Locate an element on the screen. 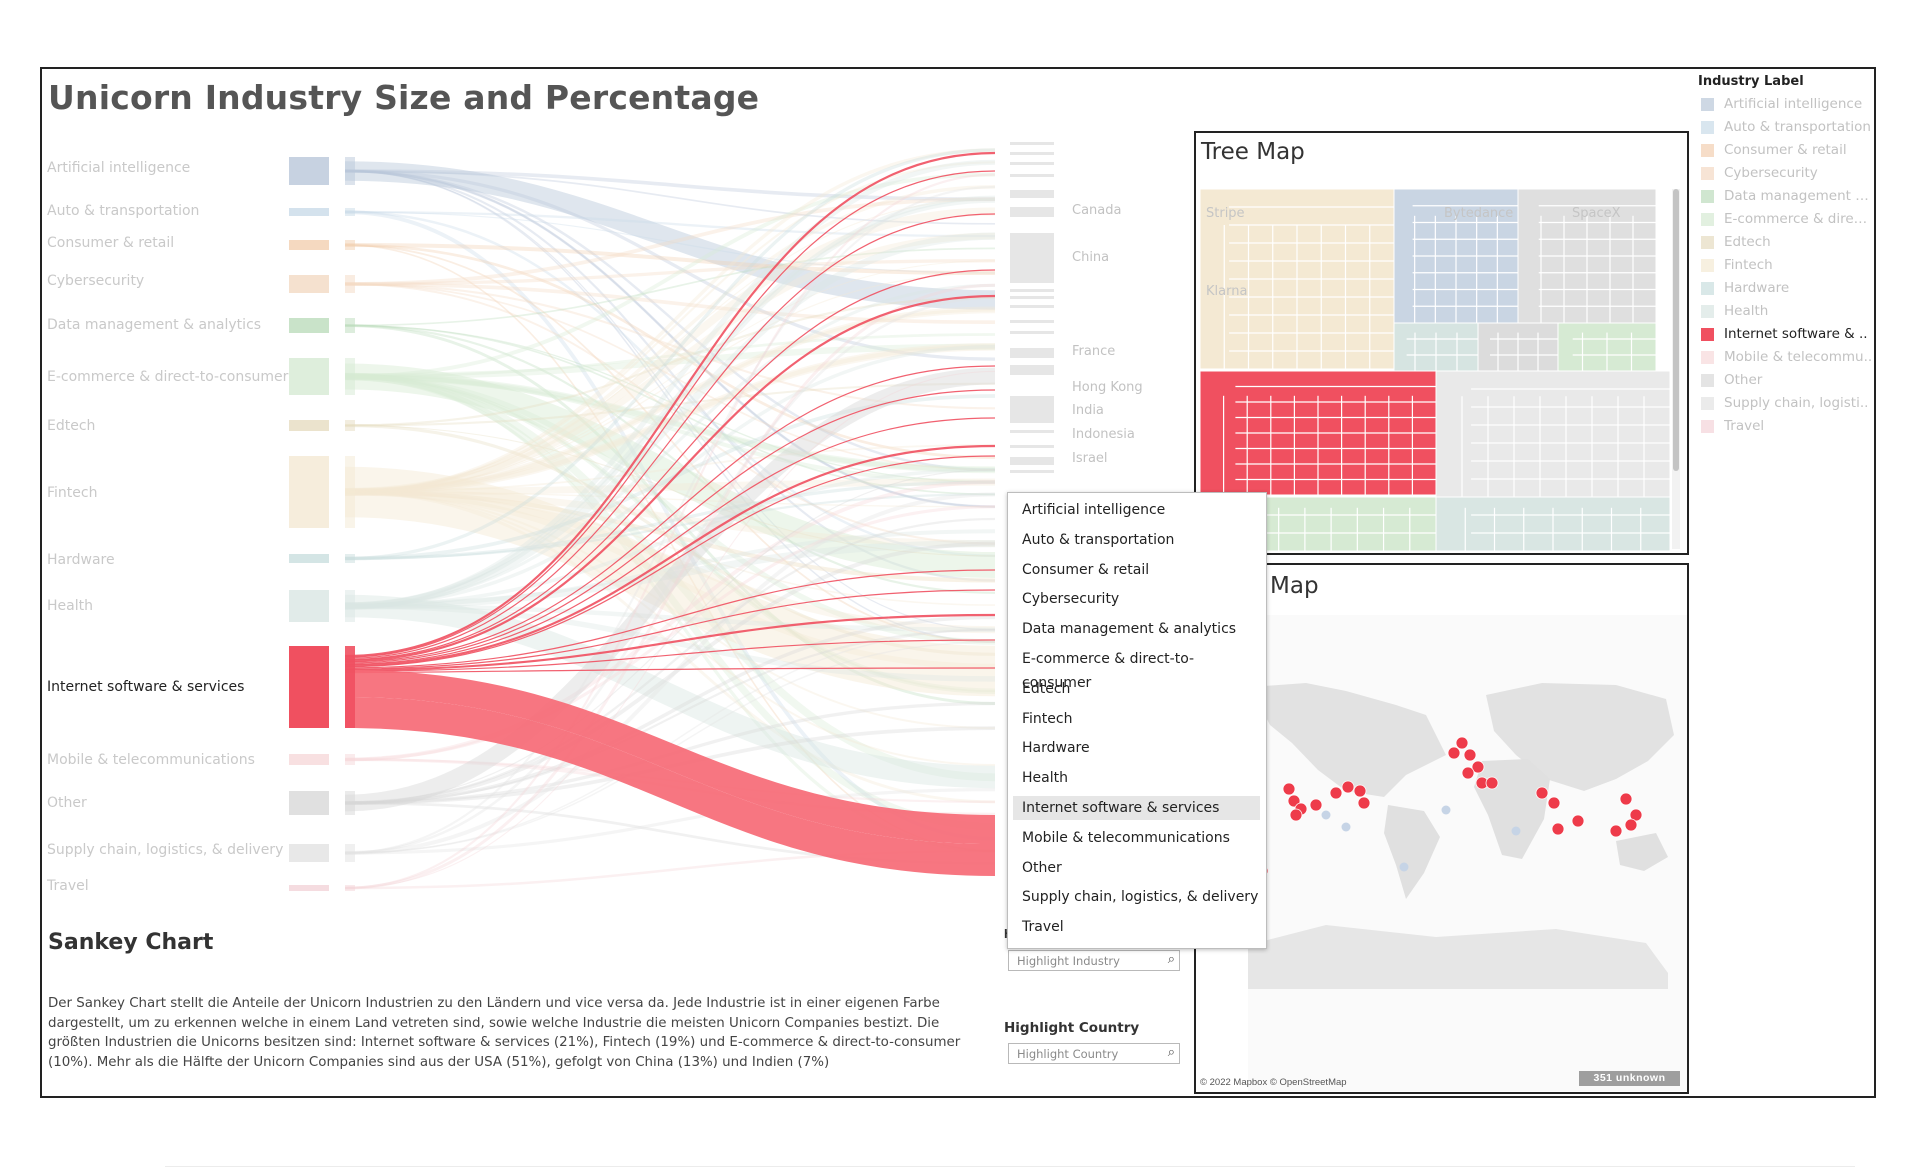 This screenshot has width=1920, height=1171. world-map is located at coordinates (1441, 828).